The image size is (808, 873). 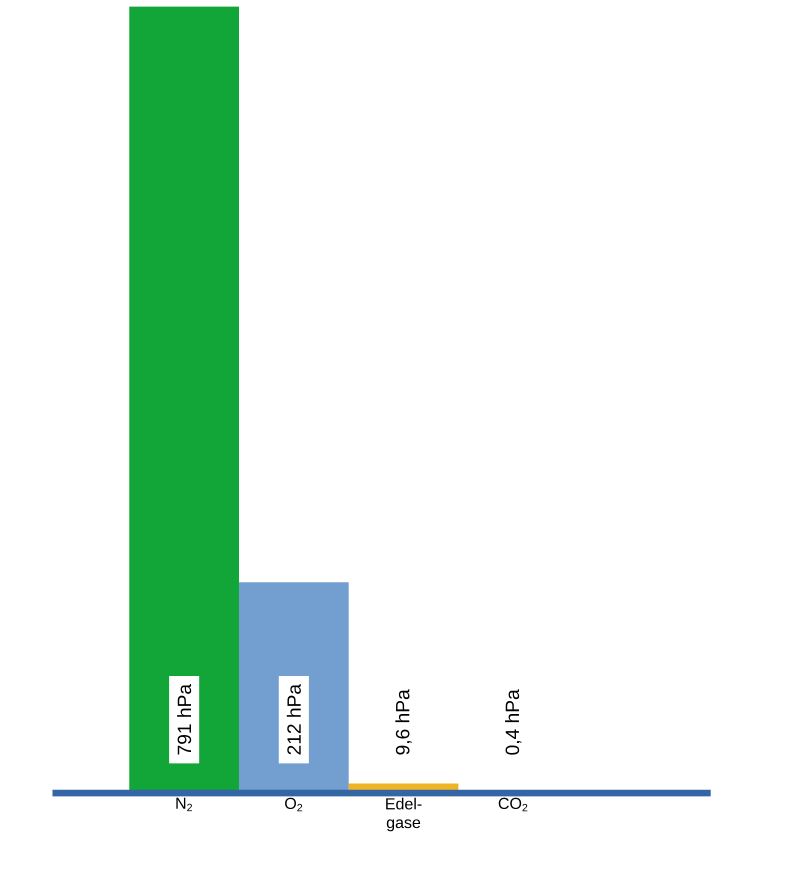 What do you see at coordinates (184, 719) in the screenshot?
I see `data-label: 791 hPa` at bounding box center [184, 719].